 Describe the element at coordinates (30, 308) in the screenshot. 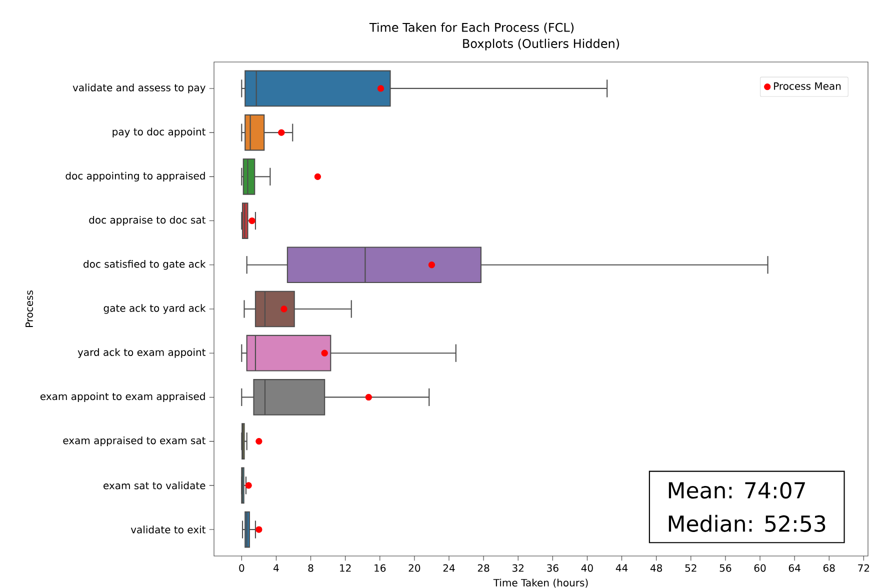

I see `y-axis-title: Process` at that location.